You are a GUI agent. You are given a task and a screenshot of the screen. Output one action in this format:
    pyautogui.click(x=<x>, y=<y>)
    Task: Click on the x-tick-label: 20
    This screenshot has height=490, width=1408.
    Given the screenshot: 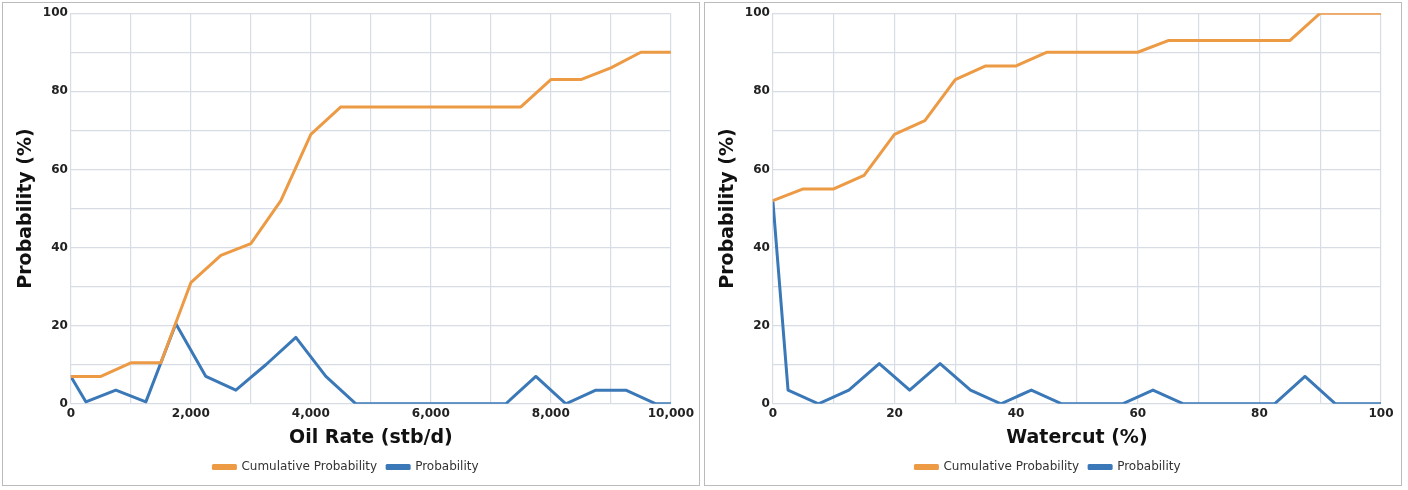 What is the action you would take?
    pyautogui.click(x=894, y=413)
    